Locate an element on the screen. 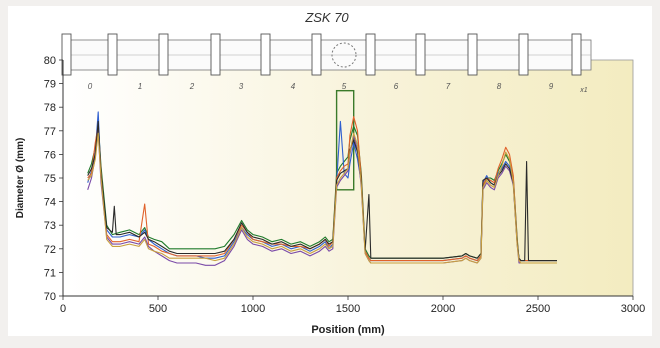 The height and width of the screenshot is (348, 660). x-tick-label: 0 is located at coordinates (63, 309).